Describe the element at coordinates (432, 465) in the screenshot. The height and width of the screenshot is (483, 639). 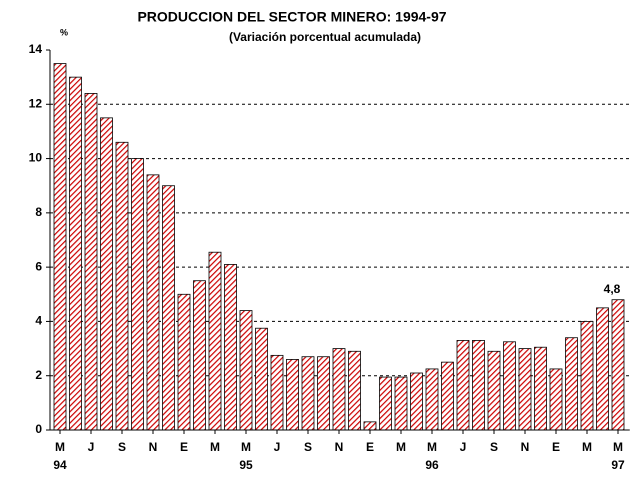
I see `x-year-label: 96` at that location.